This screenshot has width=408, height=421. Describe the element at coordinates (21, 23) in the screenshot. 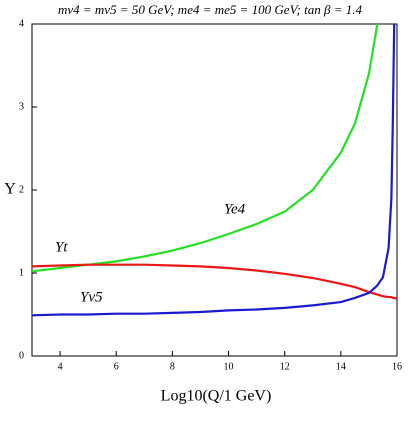

I see `y-tick-label: 4` at that location.